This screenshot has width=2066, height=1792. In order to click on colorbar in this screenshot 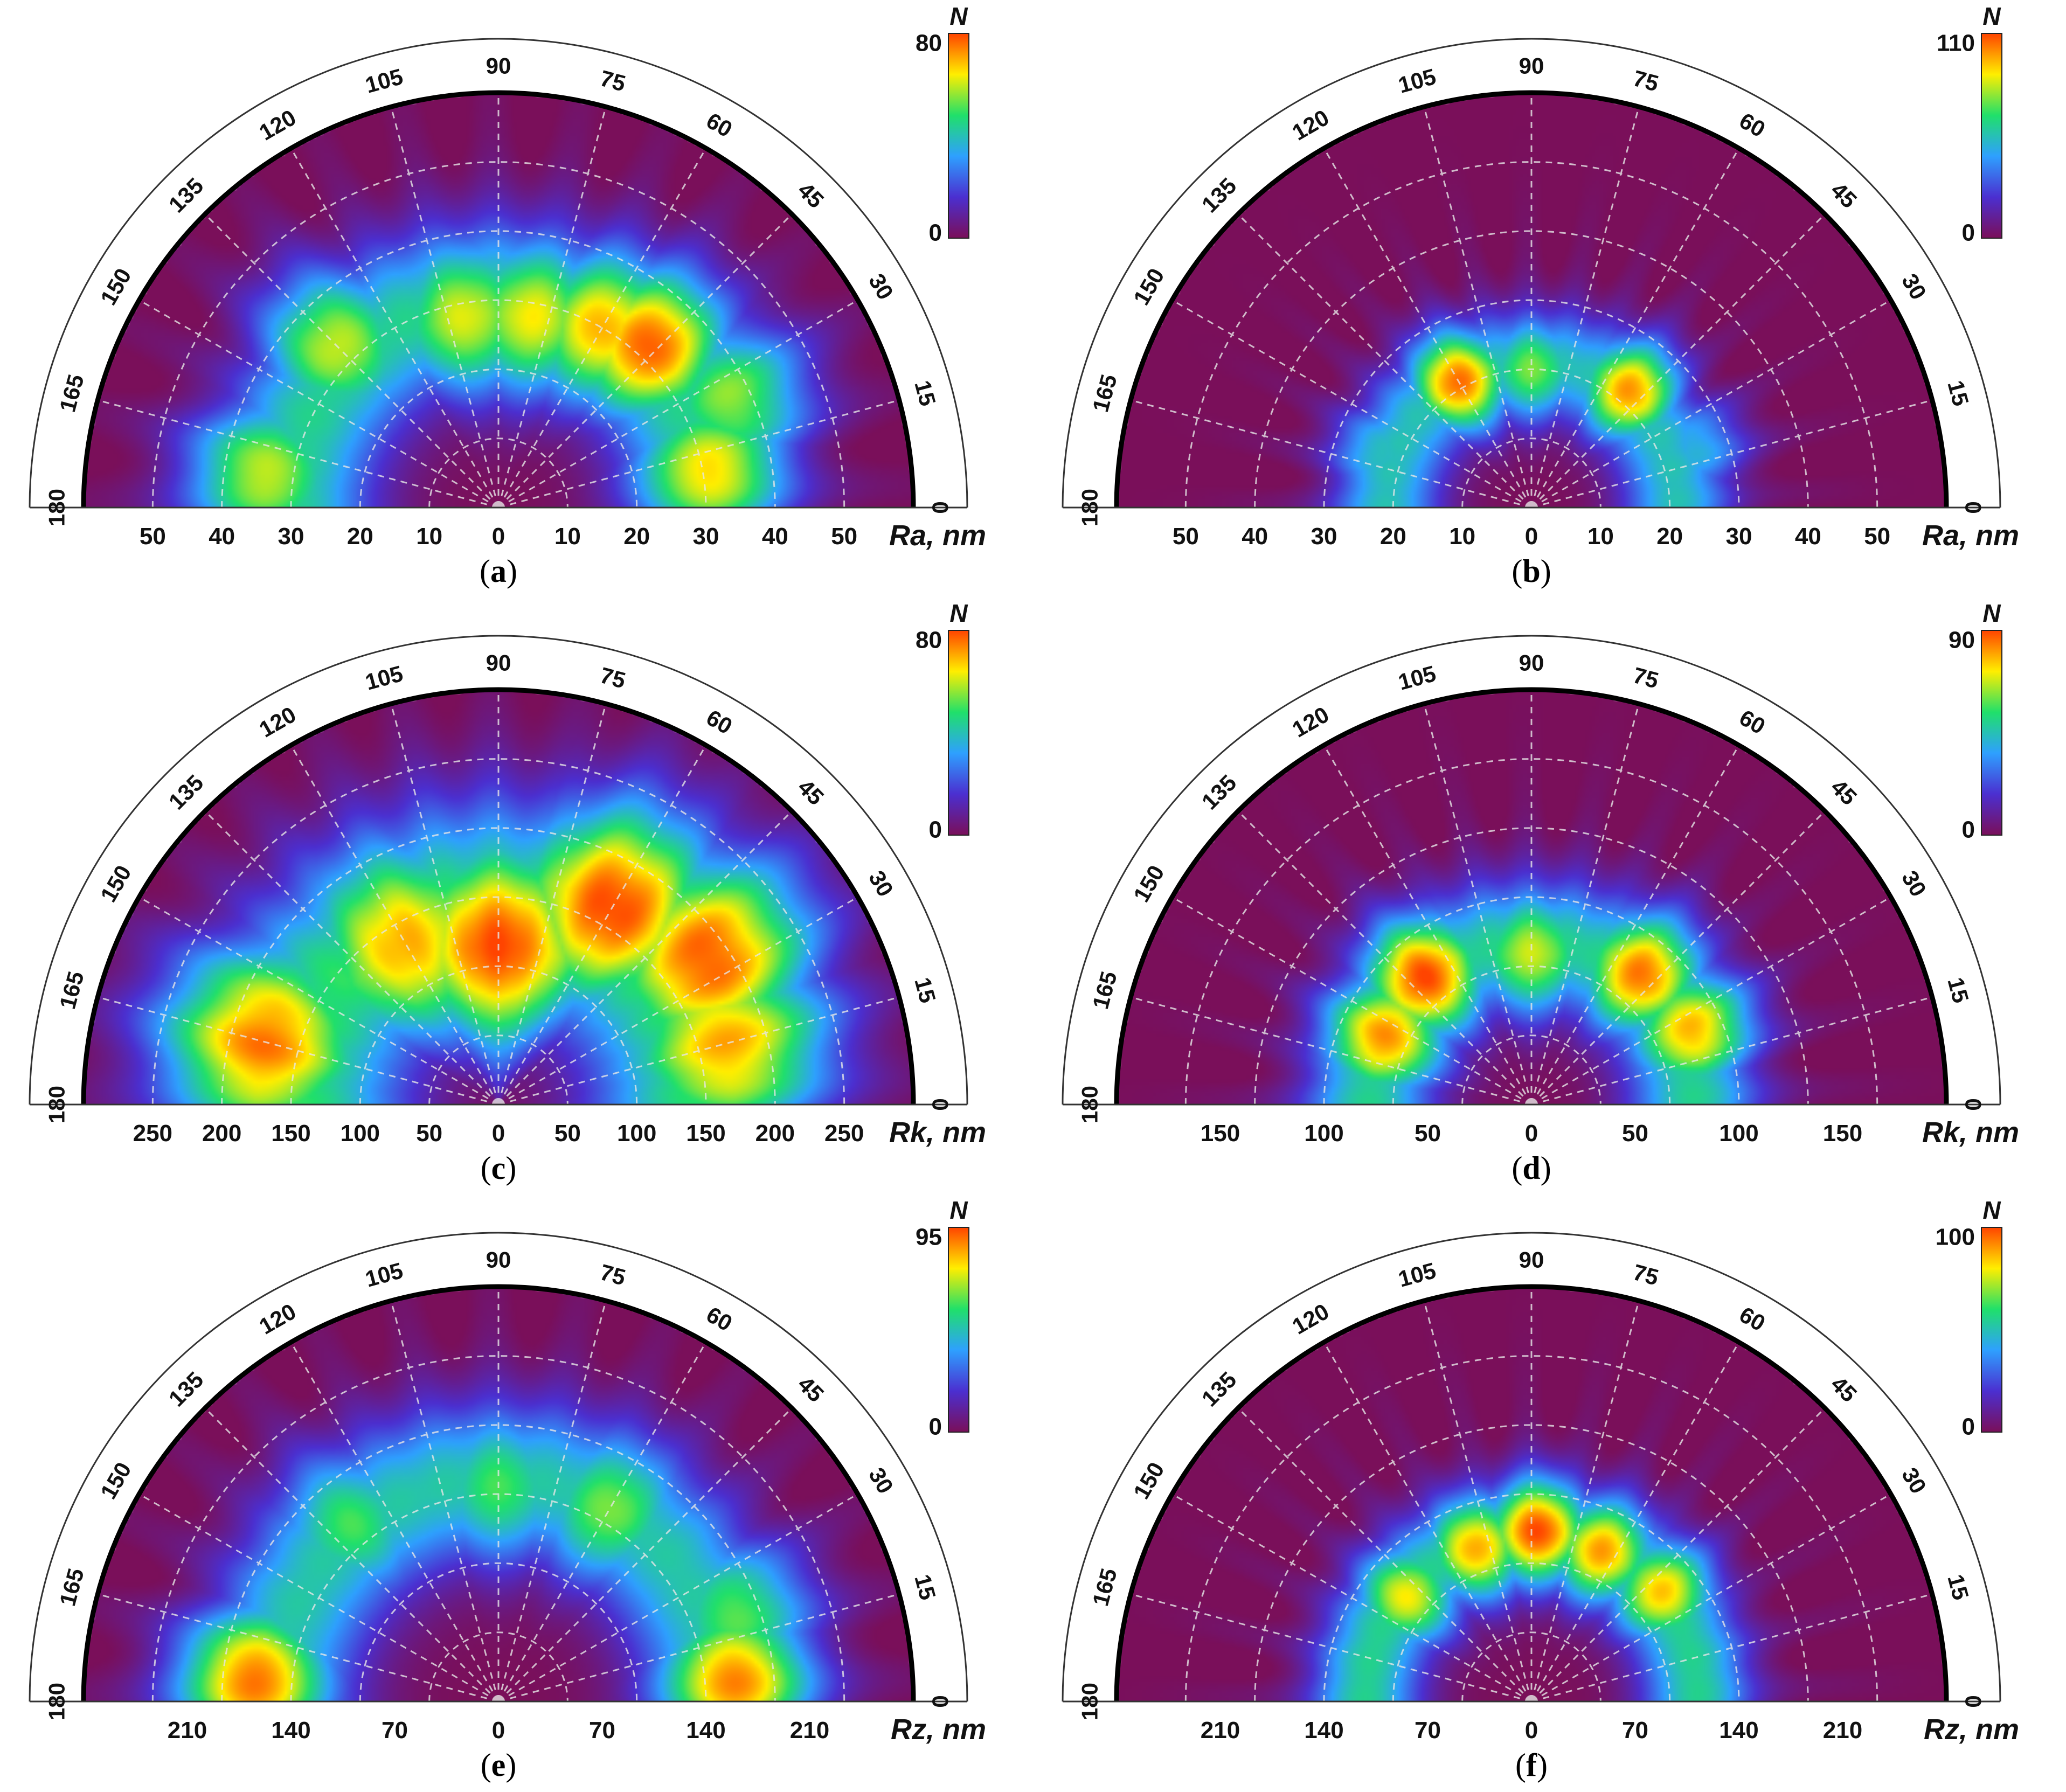, I will do `click(1992, 136)`.